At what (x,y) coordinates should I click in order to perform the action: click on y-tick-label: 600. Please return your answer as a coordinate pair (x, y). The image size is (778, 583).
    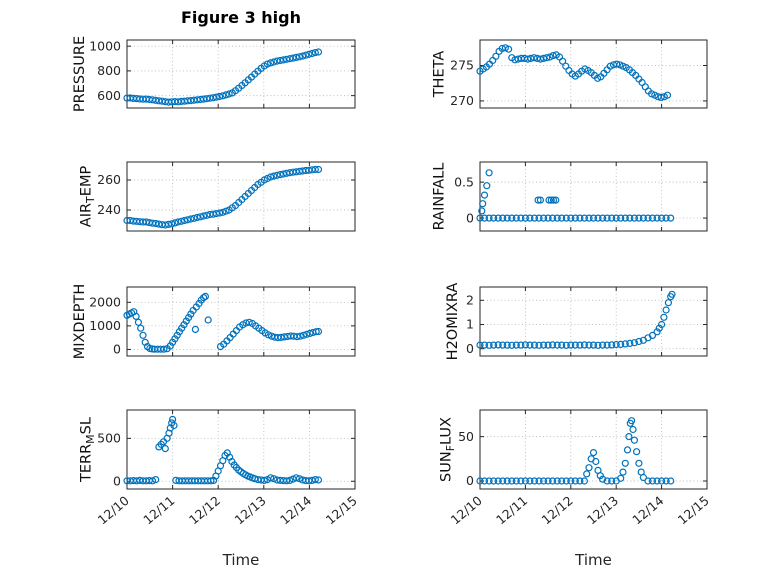
    Looking at the image, I should click on (109, 95).